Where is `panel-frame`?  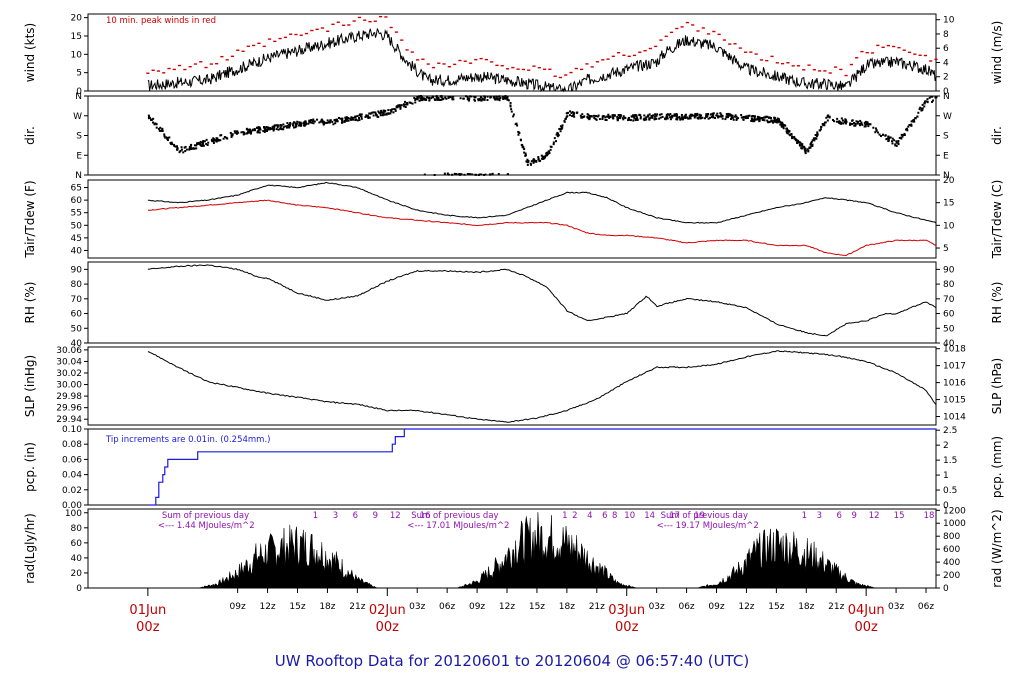 panel-frame is located at coordinates (512, 219).